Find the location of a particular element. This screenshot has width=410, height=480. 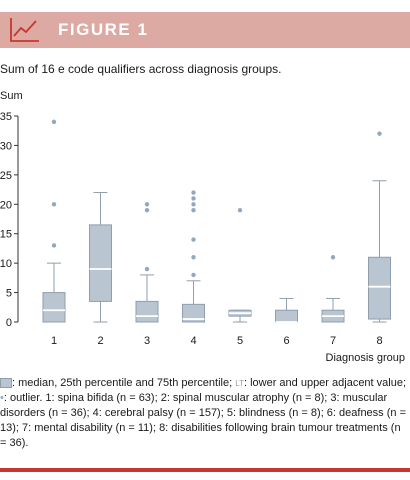

x-tick-label: 1 is located at coordinates (54, 341).